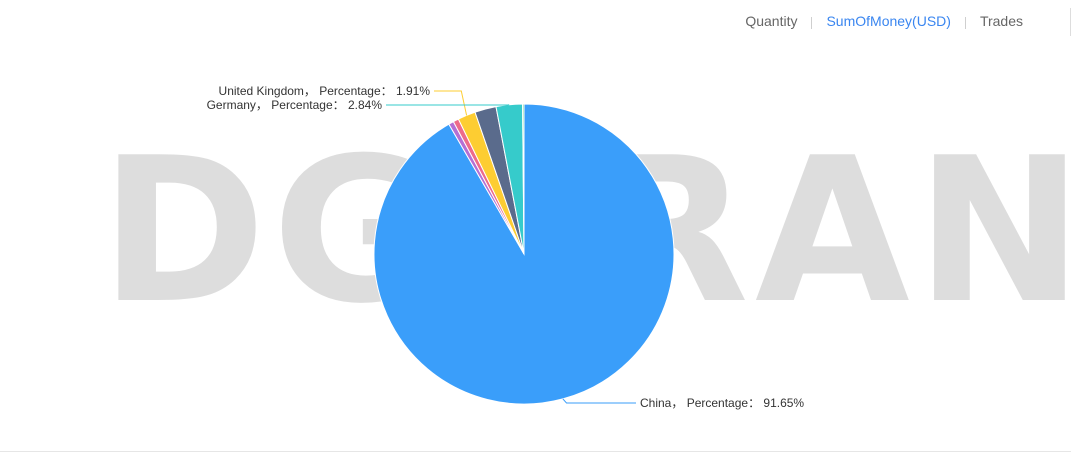 The image size is (1071, 454). Describe the element at coordinates (771, 21) in the screenshot. I see `tab-quantity: Quantity` at that location.